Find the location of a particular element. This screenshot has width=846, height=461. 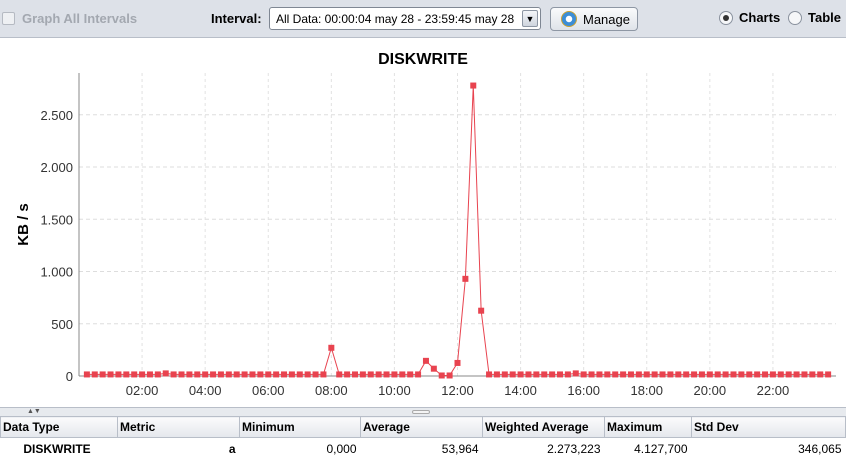

y-tick-label: 1.000 is located at coordinates (56, 272).